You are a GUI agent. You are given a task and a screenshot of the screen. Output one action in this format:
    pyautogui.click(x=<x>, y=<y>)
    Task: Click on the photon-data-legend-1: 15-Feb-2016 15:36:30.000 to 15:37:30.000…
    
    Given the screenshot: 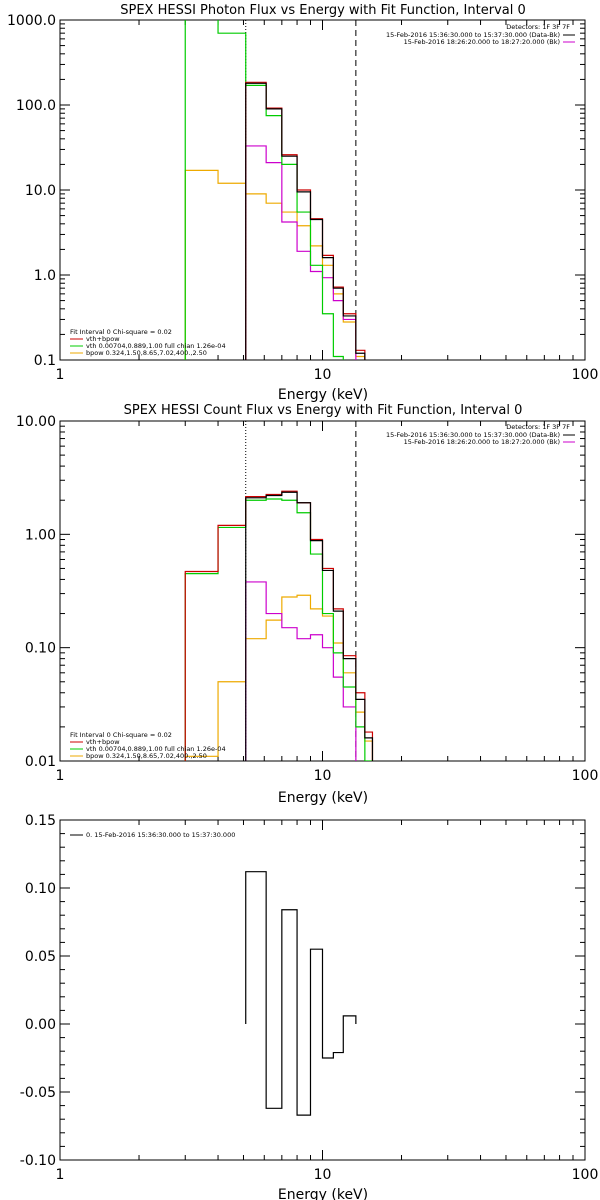 What is the action you would take?
    pyautogui.click(x=473, y=35)
    